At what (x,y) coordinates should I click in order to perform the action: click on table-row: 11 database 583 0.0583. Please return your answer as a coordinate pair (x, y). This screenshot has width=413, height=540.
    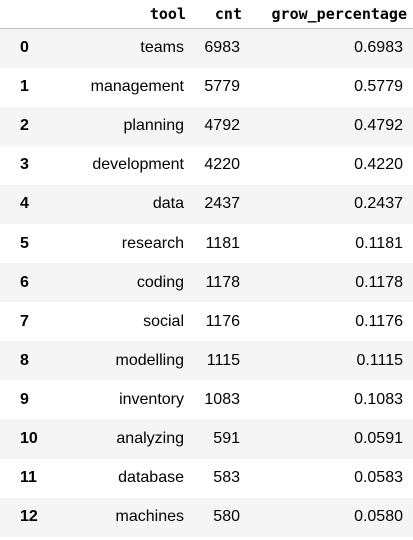
    Looking at the image, I should click on (206, 478).